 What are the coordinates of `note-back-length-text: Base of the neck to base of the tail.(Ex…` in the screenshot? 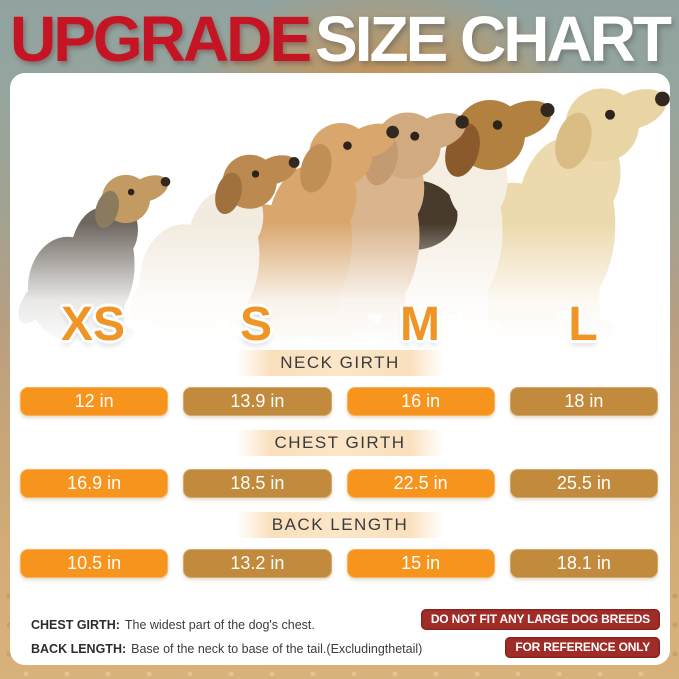 It's located at (277, 649).